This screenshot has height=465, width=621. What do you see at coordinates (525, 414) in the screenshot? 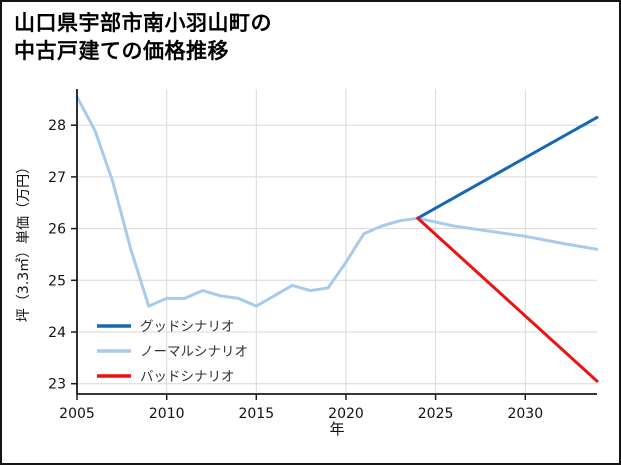
I see `x-tick-label: 2030` at bounding box center [525, 414].